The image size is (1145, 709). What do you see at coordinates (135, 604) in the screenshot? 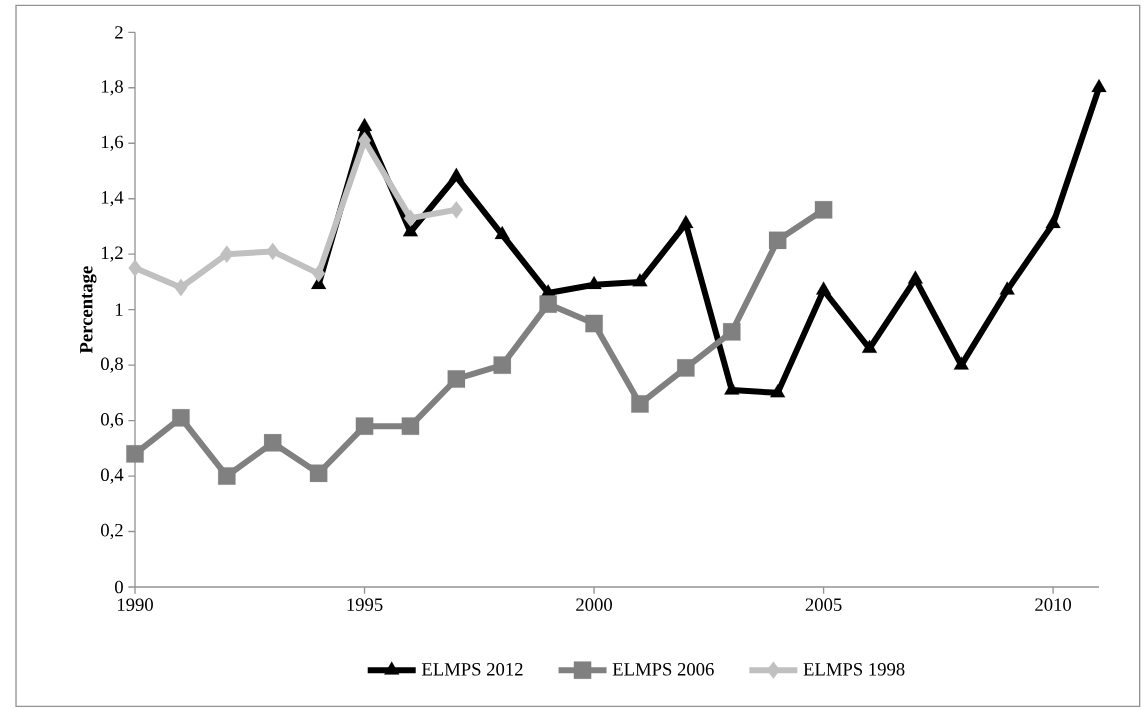
I see `x-tick-label: 1990` at bounding box center [135, 604].